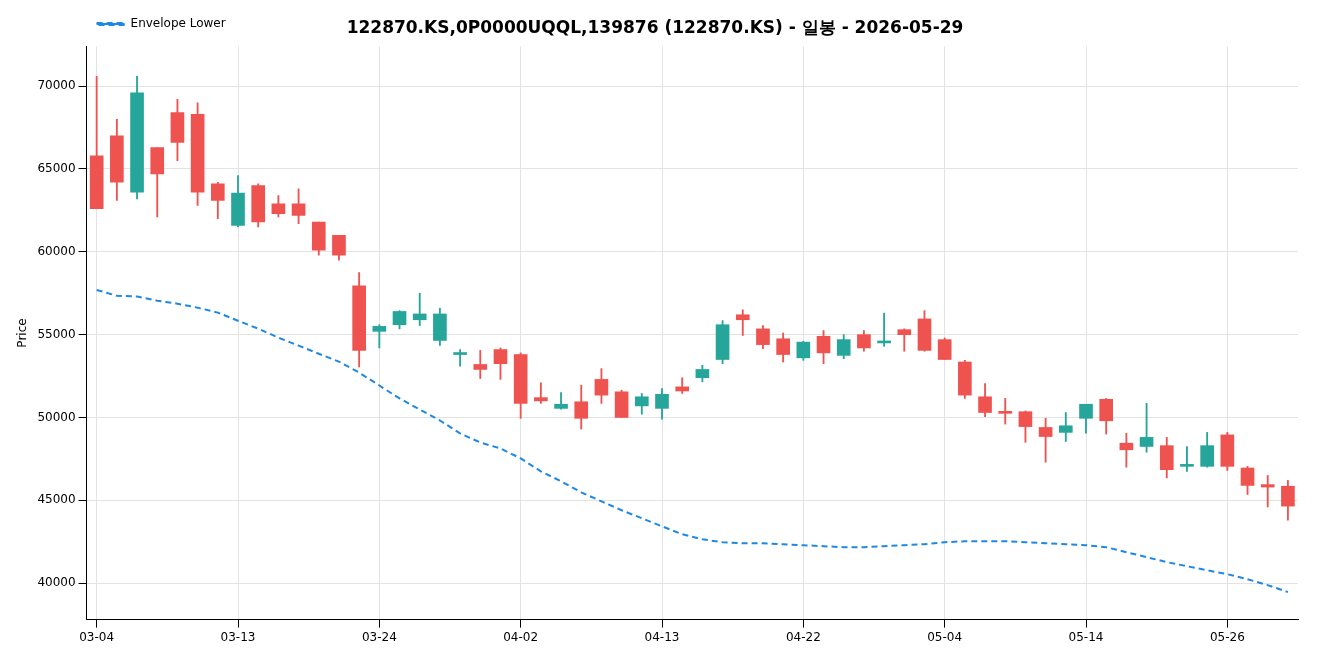 The height and width of the screenshot is (660, 1320). I want to click on x-tick-label: 05-26, so click(1227, 636).